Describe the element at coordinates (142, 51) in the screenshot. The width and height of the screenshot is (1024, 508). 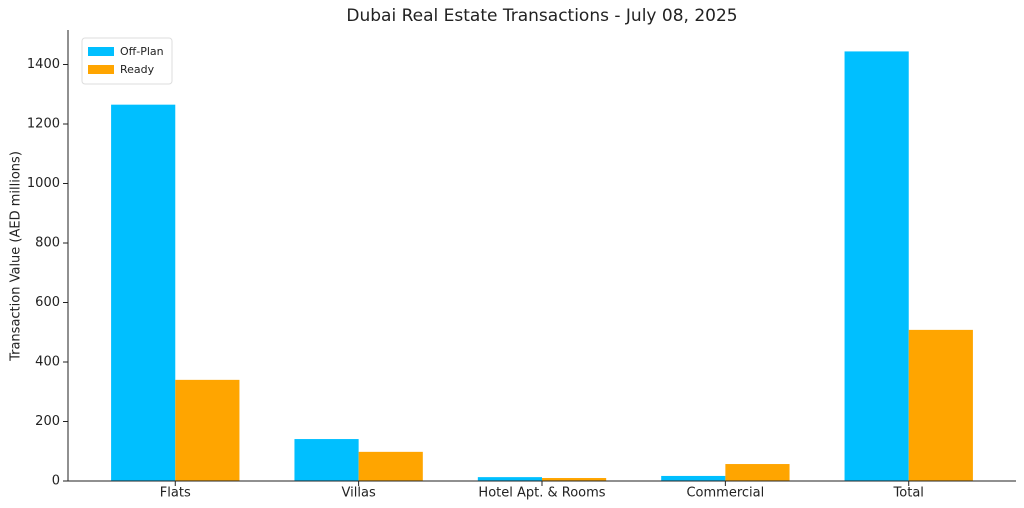
I see `legend-label: Off-Plan` at that location.